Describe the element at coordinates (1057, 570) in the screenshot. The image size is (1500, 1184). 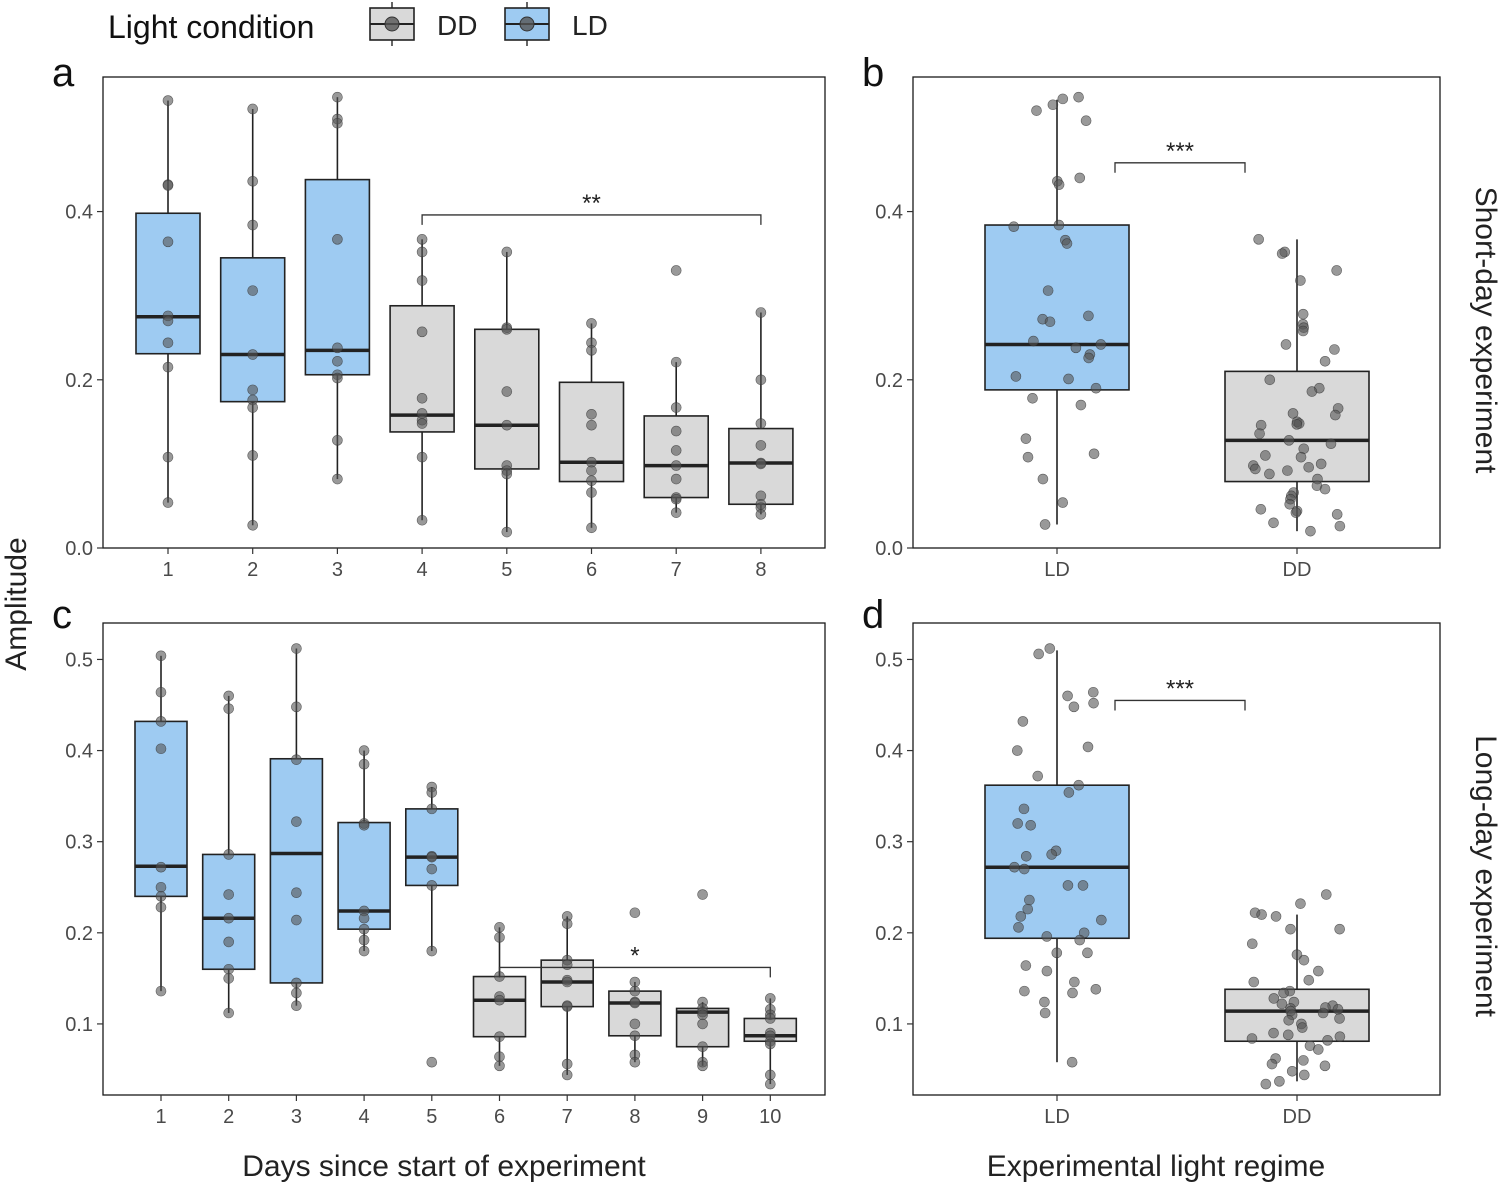
I see `x-tick-label: LD` at that location.